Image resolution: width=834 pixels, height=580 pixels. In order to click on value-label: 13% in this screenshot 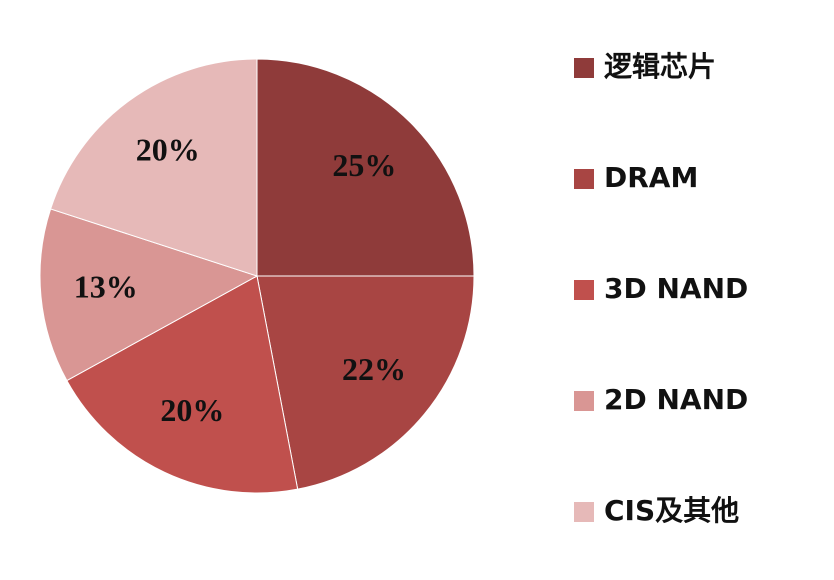, I will do `click(106, 287)`.